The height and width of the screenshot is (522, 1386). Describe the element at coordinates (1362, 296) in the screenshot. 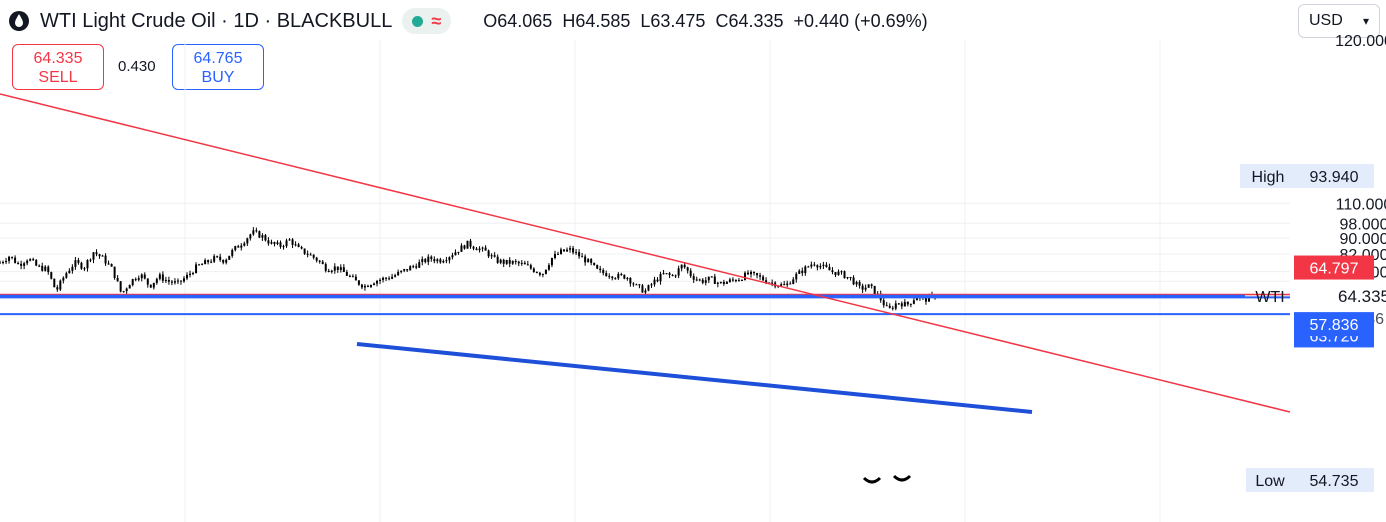

I see `current-price-label: 64.335` at that location.